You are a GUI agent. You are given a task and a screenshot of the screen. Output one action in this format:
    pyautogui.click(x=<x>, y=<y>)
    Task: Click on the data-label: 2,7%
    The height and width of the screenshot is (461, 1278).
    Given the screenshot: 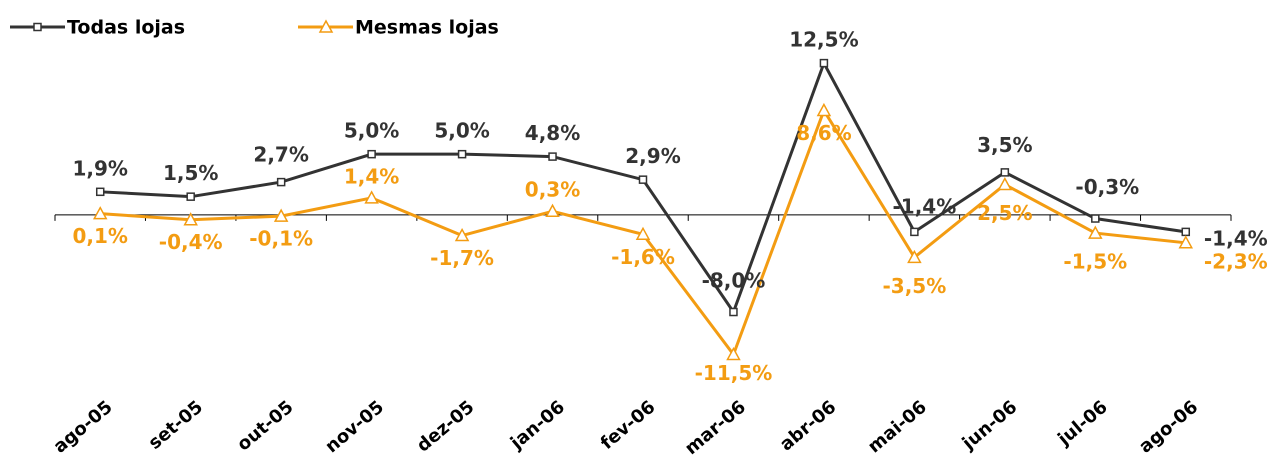 What is the action you would take?
    pyautogui.click(x=280, y=155)
    